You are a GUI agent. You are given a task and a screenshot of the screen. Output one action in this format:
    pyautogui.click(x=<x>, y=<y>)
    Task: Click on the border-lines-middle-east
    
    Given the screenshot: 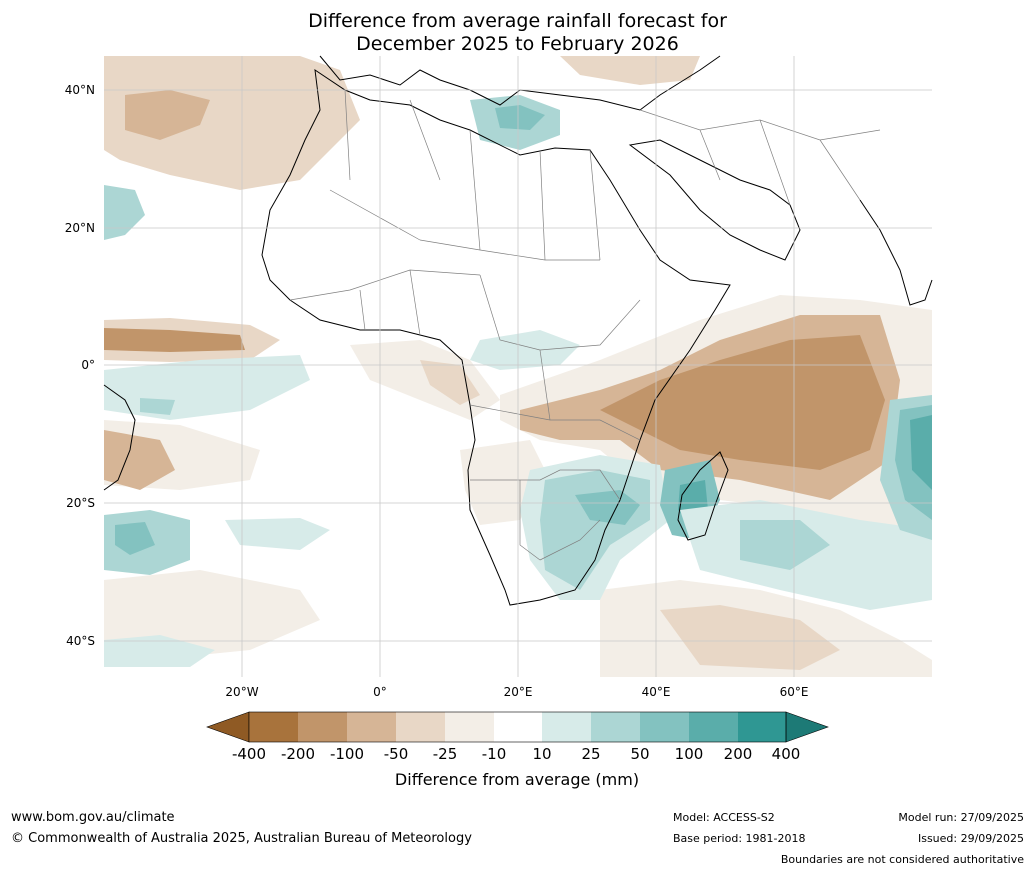 What is the action you would take?
    pyautogui.click(x=760, y=157)
    